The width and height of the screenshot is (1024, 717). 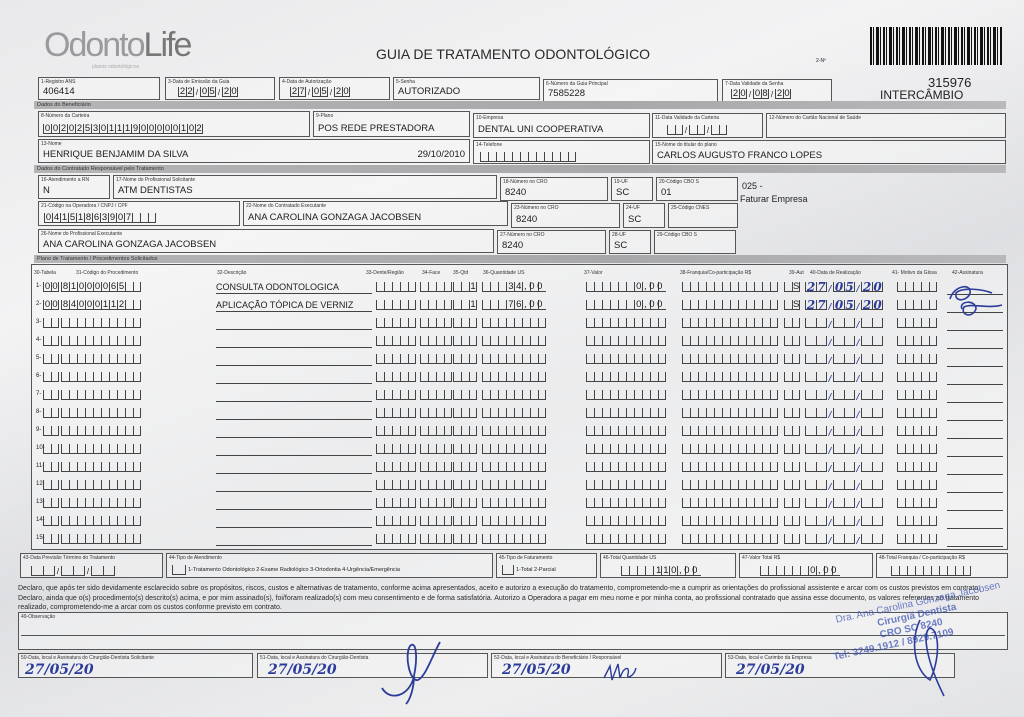 What do you see at coordinates (644, 215) in the screenshot?
I see `field-uf-24: 24-UF SC` at bounding box center [644, 215].